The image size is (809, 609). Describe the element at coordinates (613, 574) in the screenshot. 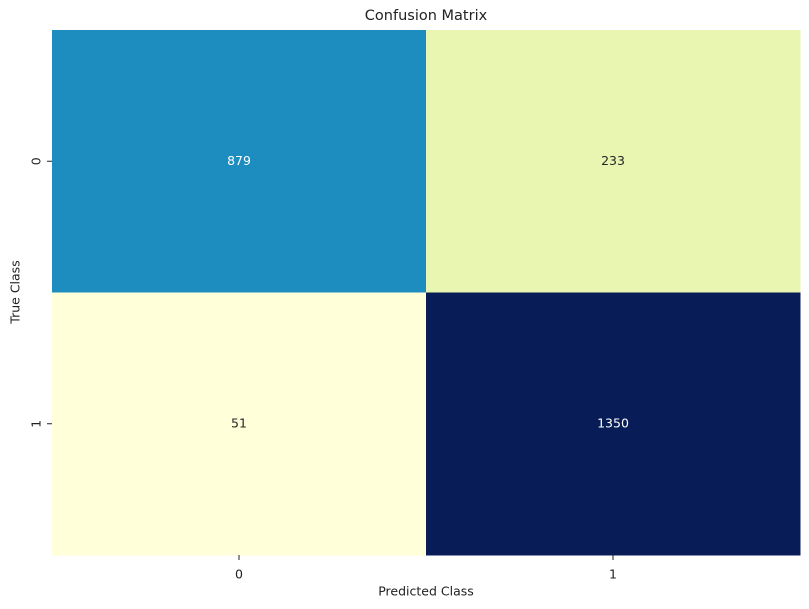

I see `x-tick-label: 1` at that location.